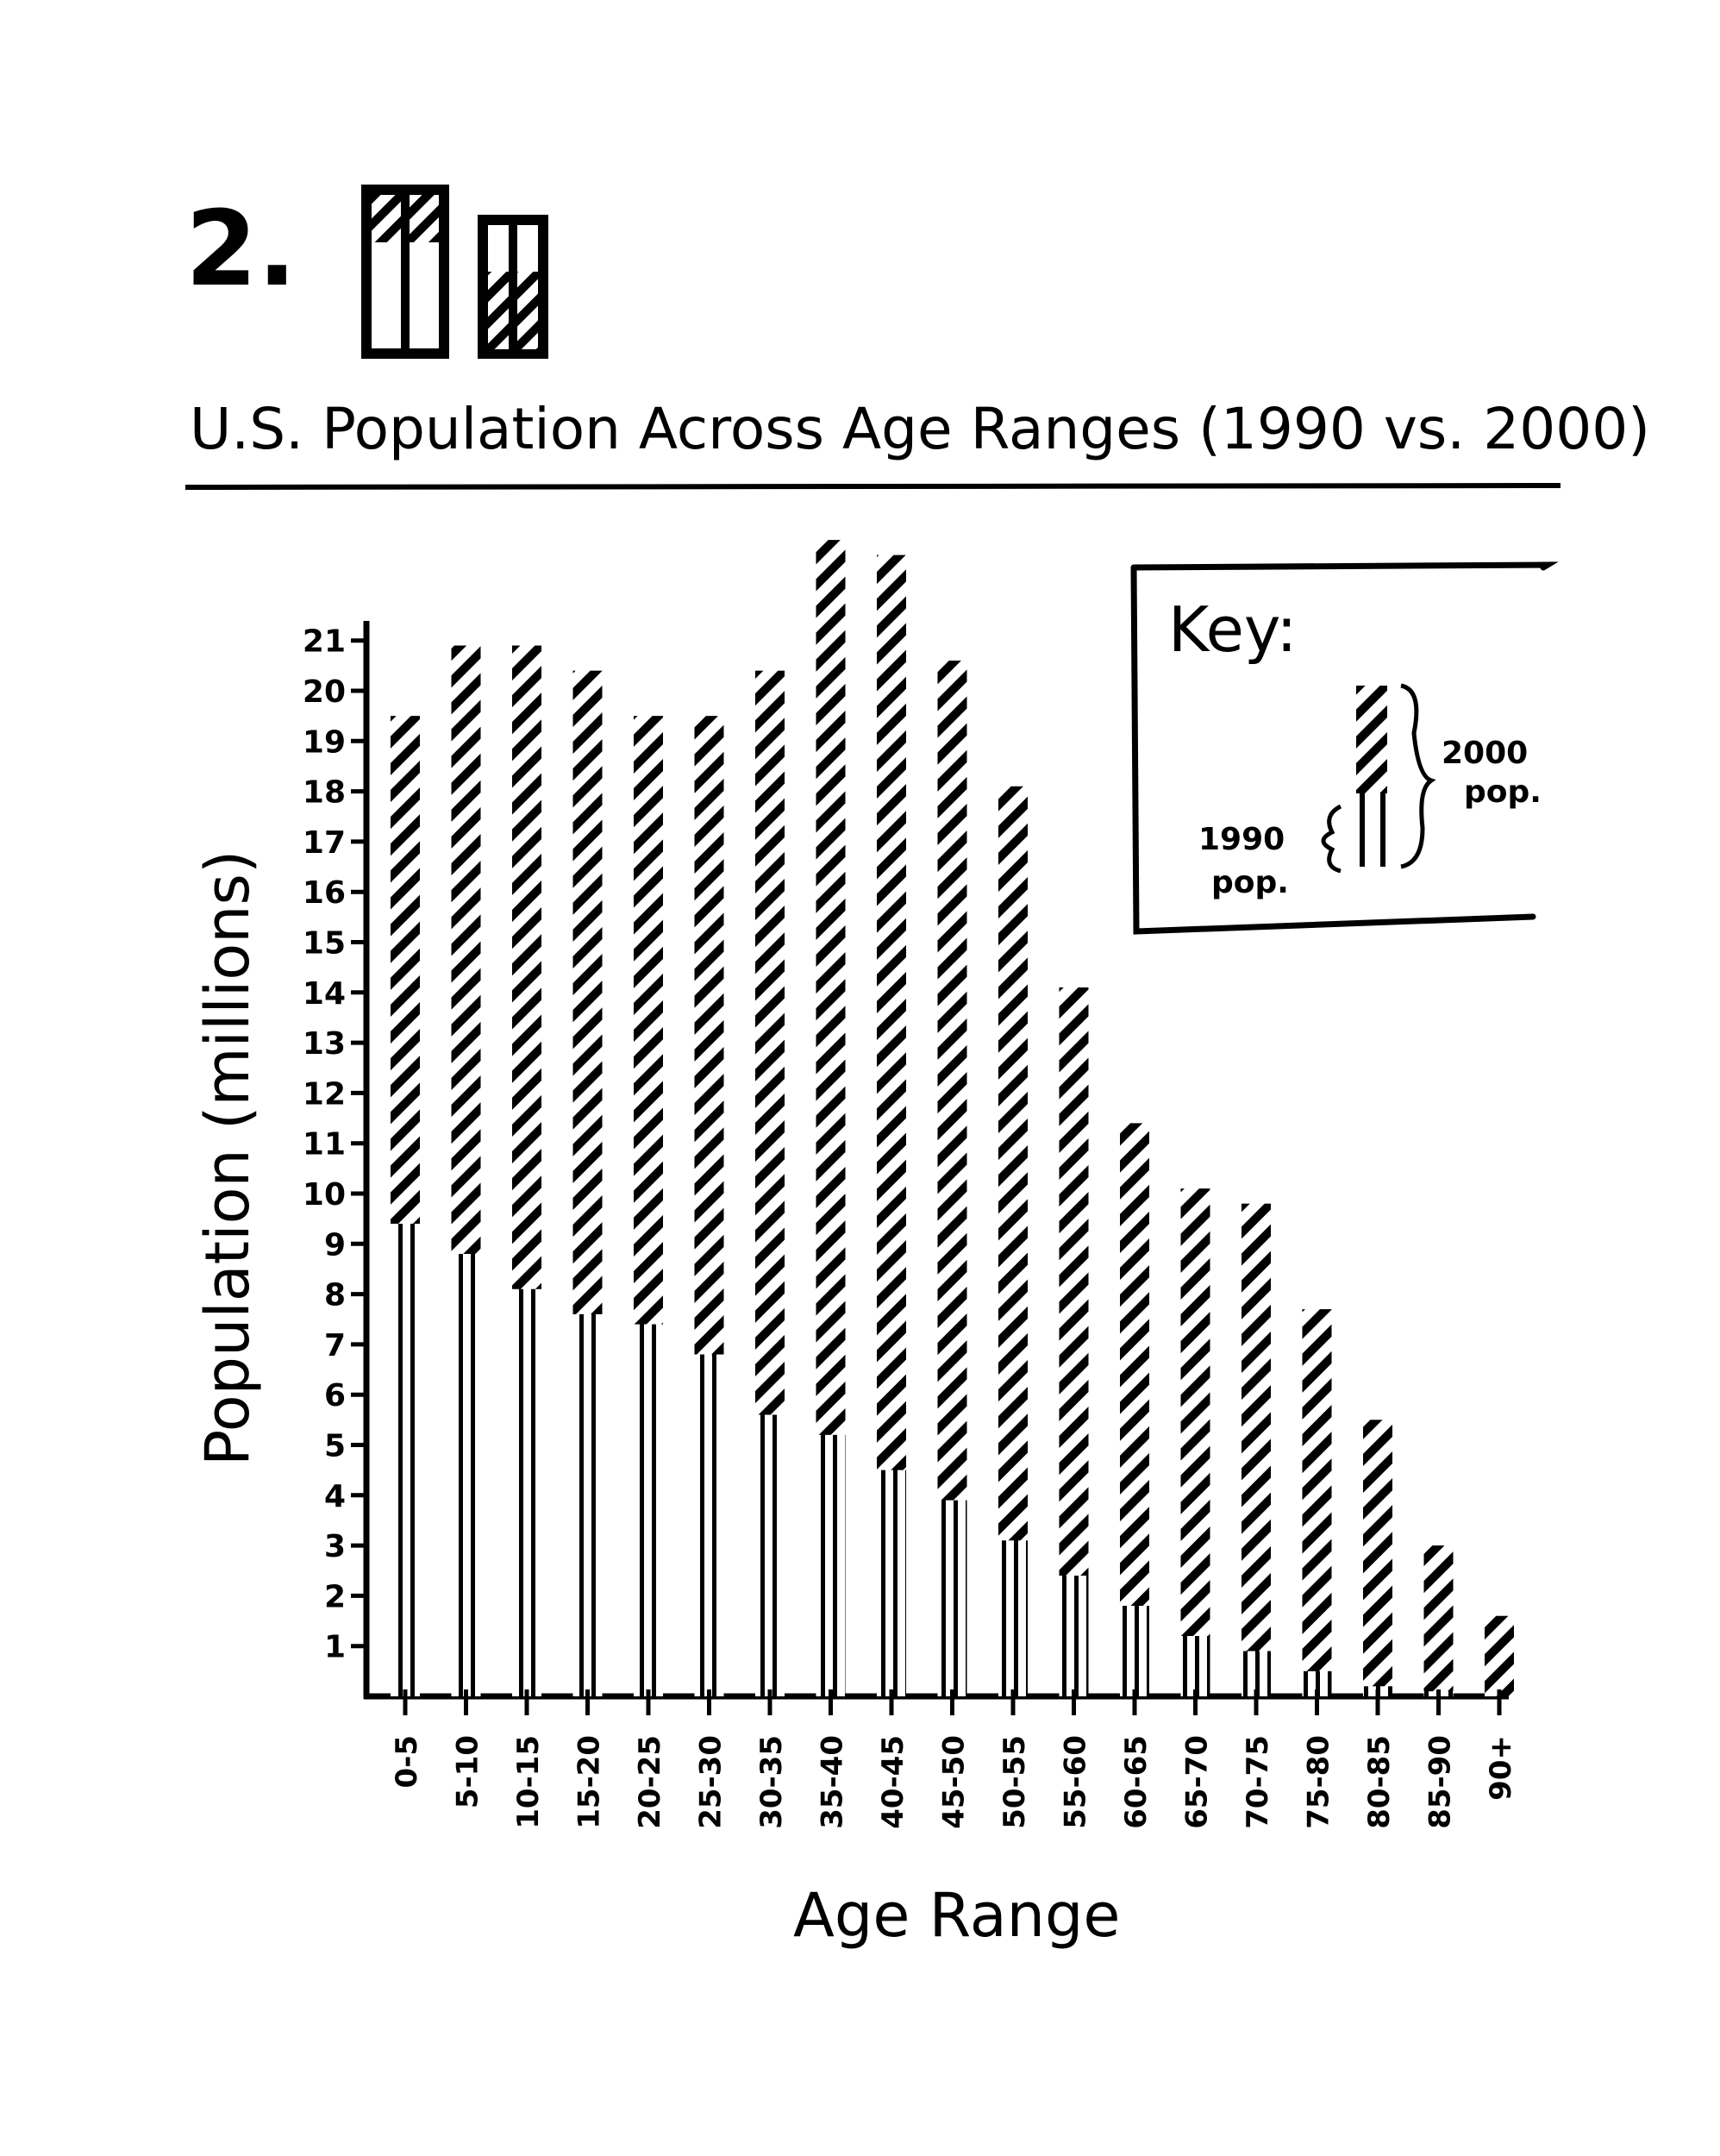 The height and width of the screenshot is (2156, 1720). I want to click on legend-label-1990-line2: pop., so click(1250, 882).